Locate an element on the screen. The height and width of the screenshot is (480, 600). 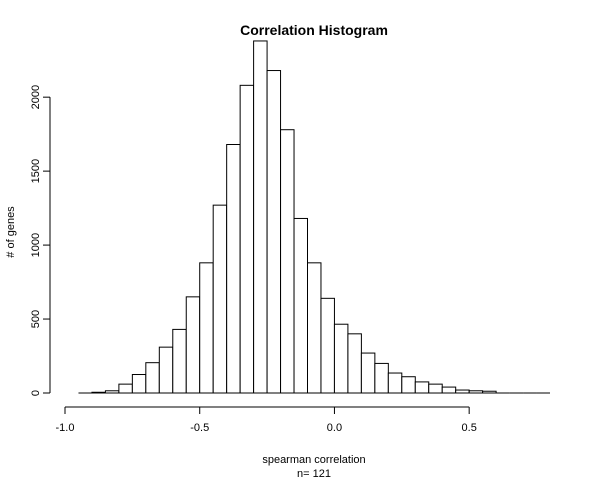
chart-title: Correlation Histogram is located at coordinates (314, 30).